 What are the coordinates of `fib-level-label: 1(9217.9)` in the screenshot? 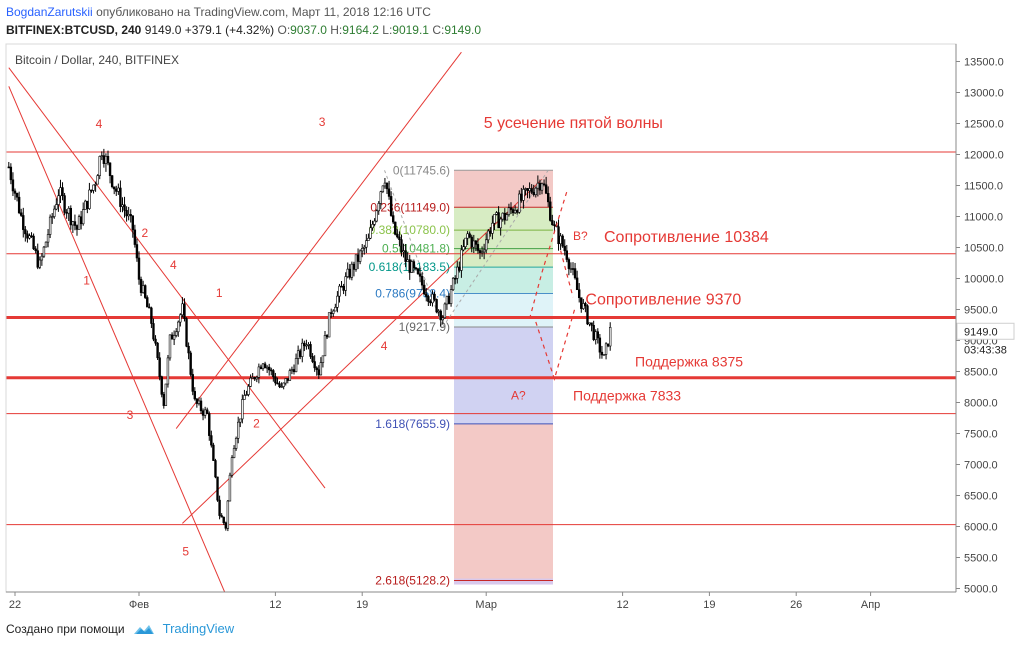 It's located at (424, 327).